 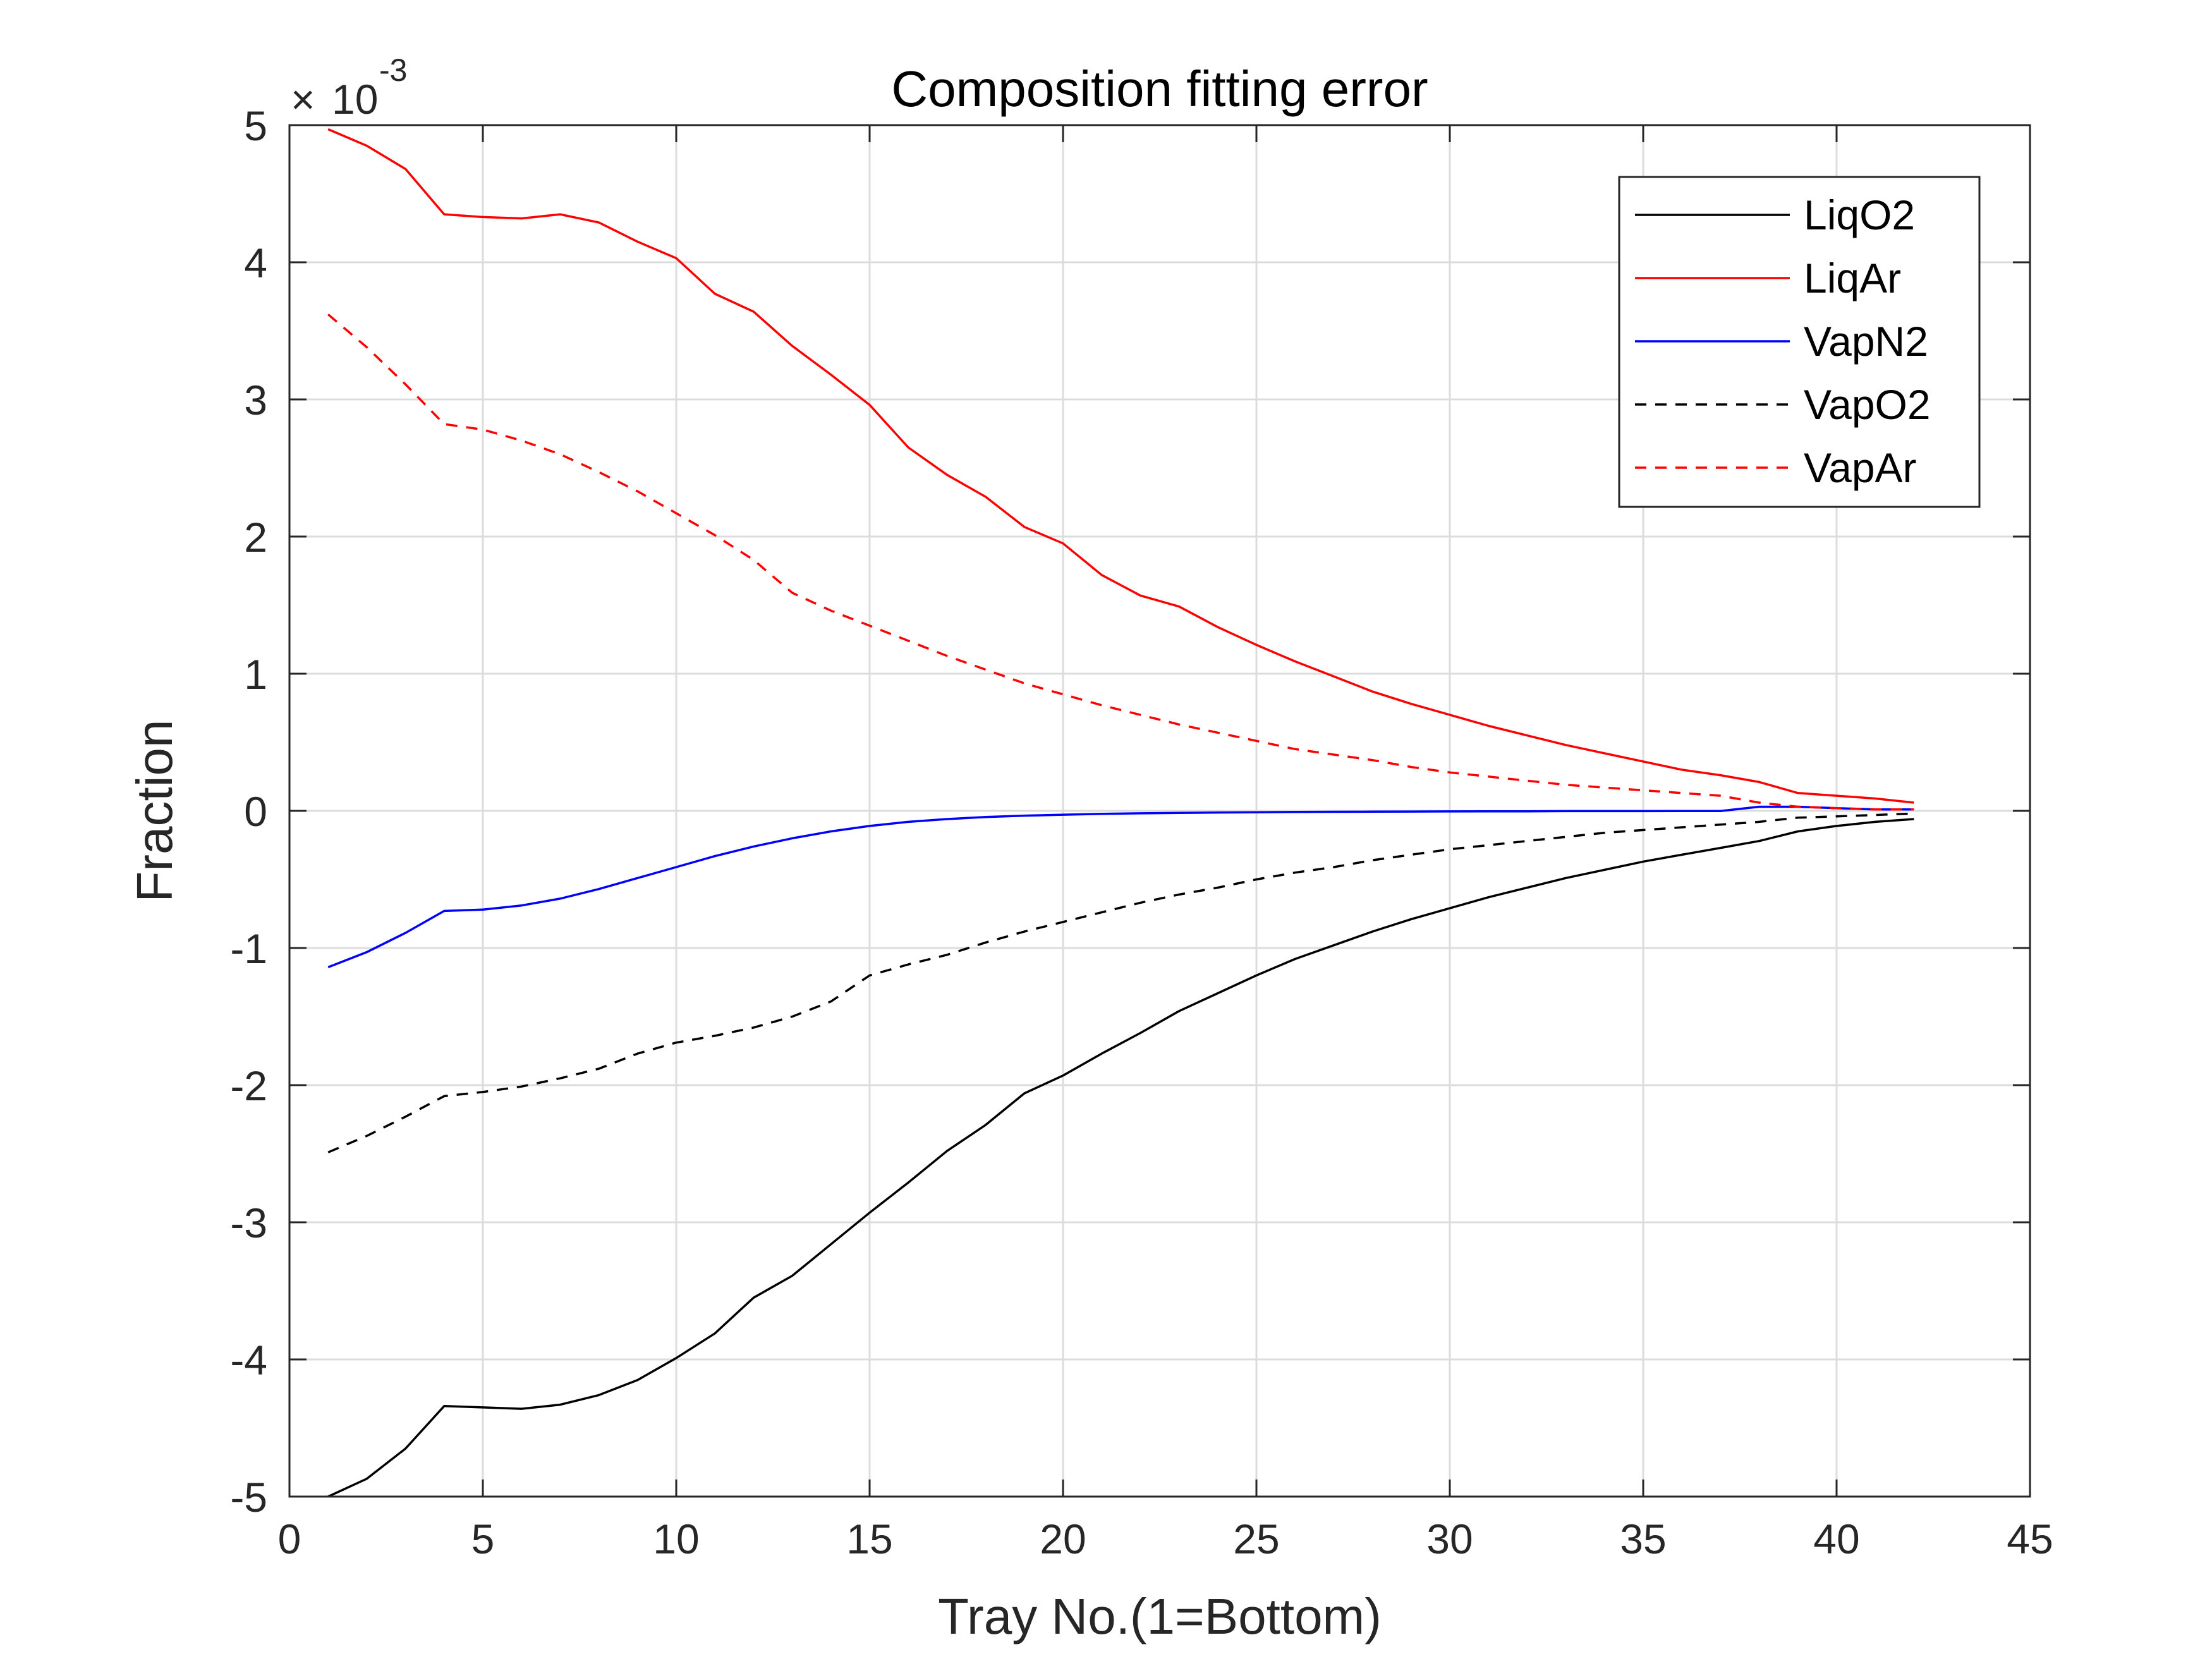 What do you see at coordinates (1160, 1616) in the screenshot?
I see `x-axis-label: Tray No.(1=Bottom)` at bounding box center [1160, 1616].